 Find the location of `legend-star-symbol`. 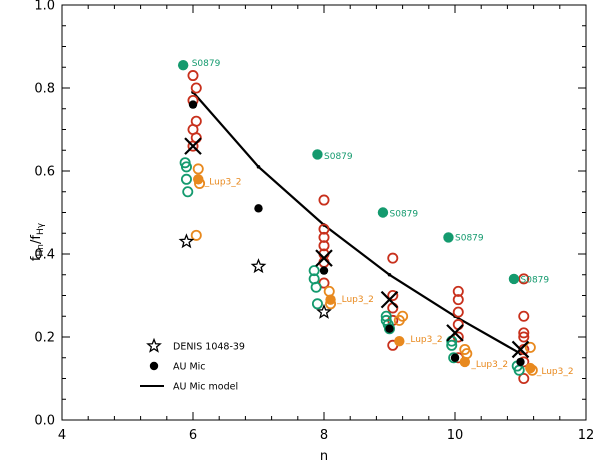

legend-star-symbol is located at coordinates (154, 345).